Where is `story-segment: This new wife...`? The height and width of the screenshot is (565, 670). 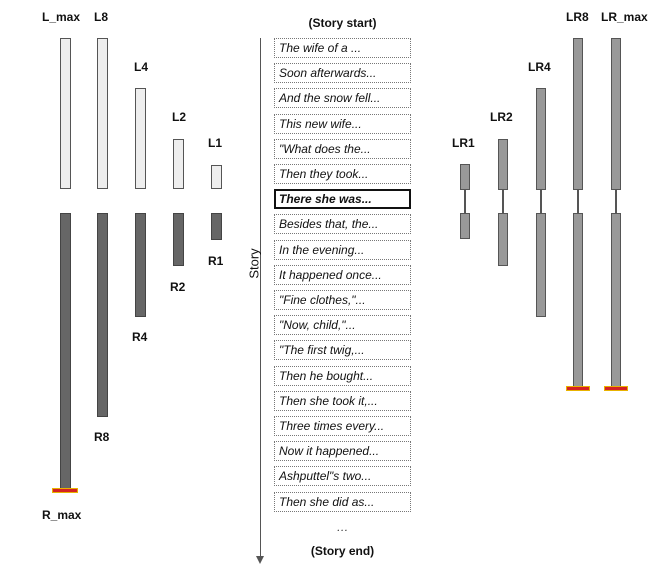
story-segment: This new wife... is located at coordinates (342, 124).